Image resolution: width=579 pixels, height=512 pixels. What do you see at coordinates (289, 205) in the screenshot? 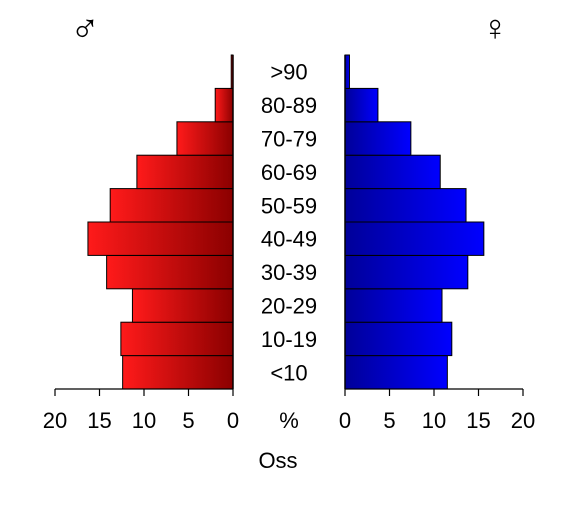
I see `age-group-label: 50-59` at bounding box center [289, 205].